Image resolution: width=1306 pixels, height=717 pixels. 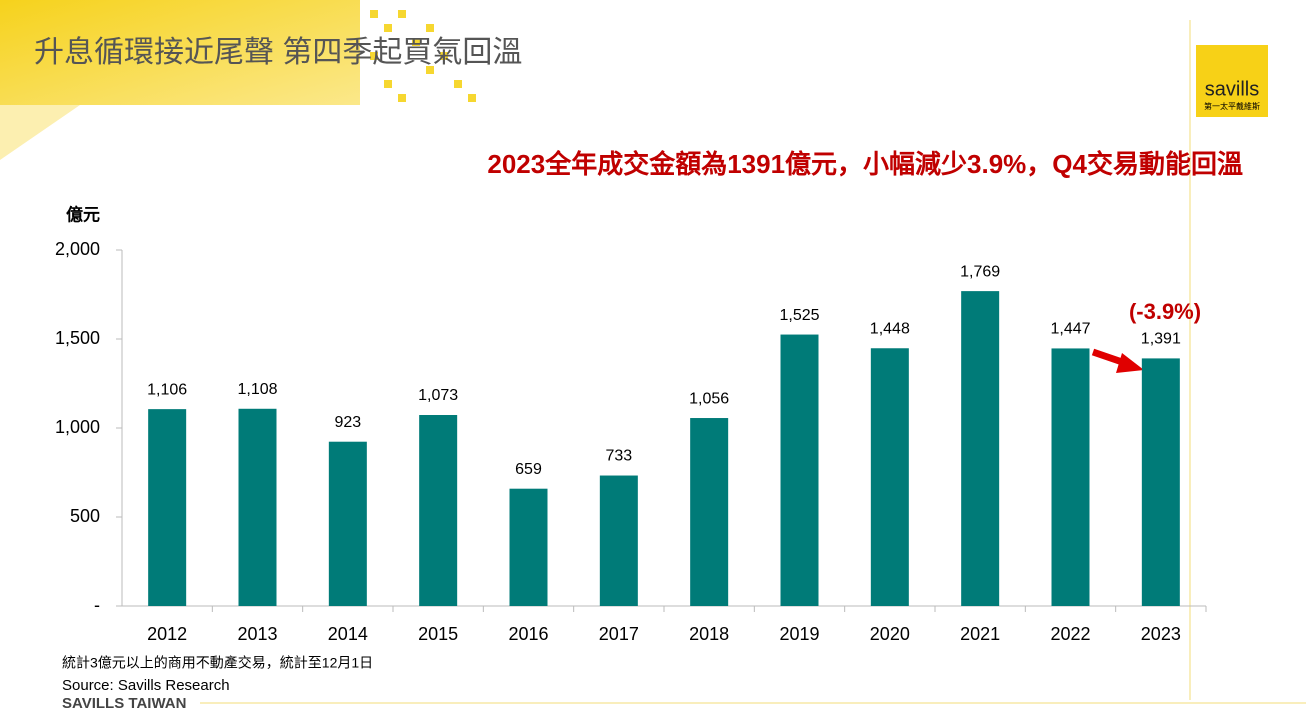 What do you see at coordinates (347, 422) in the screenshot?
I see `value-label: 923` at bounding box center [347, 422].